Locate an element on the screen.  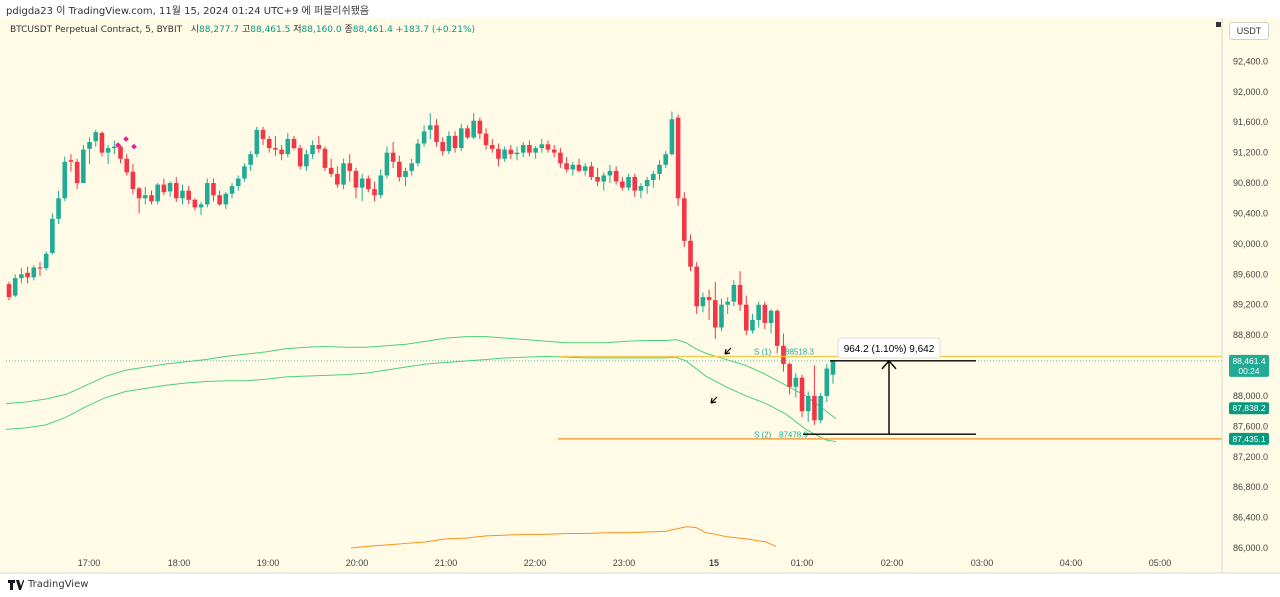
time-tick-label: 02:00 is located at coordinates (892, 563).